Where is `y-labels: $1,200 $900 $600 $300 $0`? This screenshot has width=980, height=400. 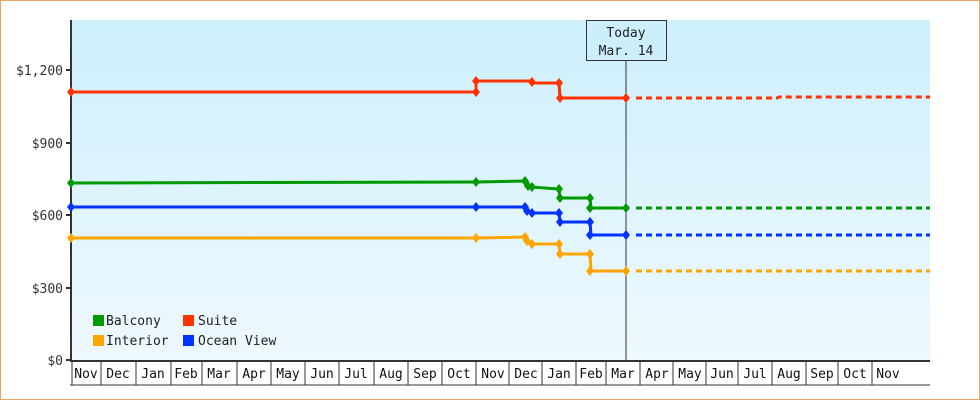 y-labels: $1,200 $900 $600 $300 $0 is located at coordinates (39, 216).